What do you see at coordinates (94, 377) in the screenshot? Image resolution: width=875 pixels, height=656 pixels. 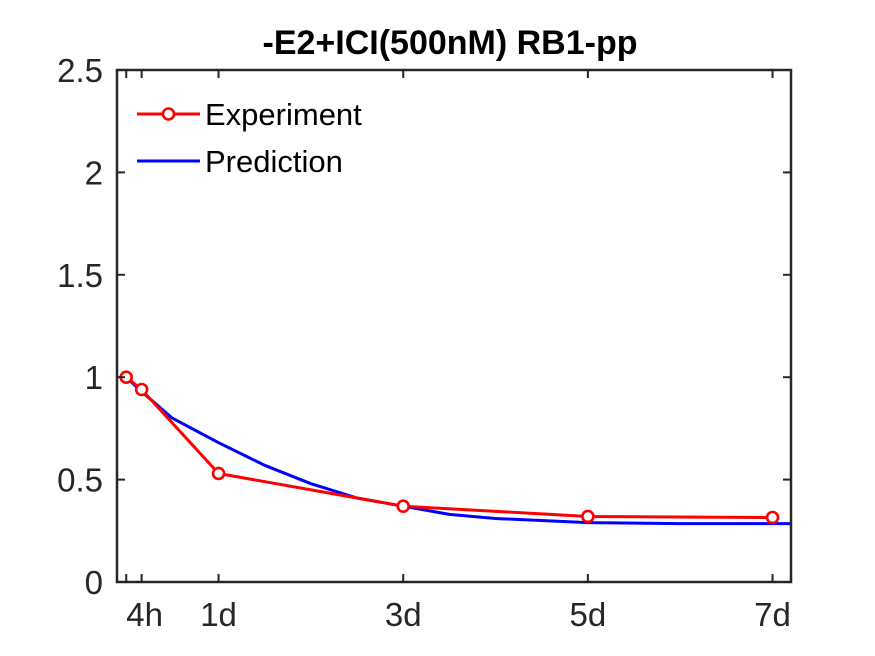 I see `y-tick-label: 1` at bounding box center [94, 377].